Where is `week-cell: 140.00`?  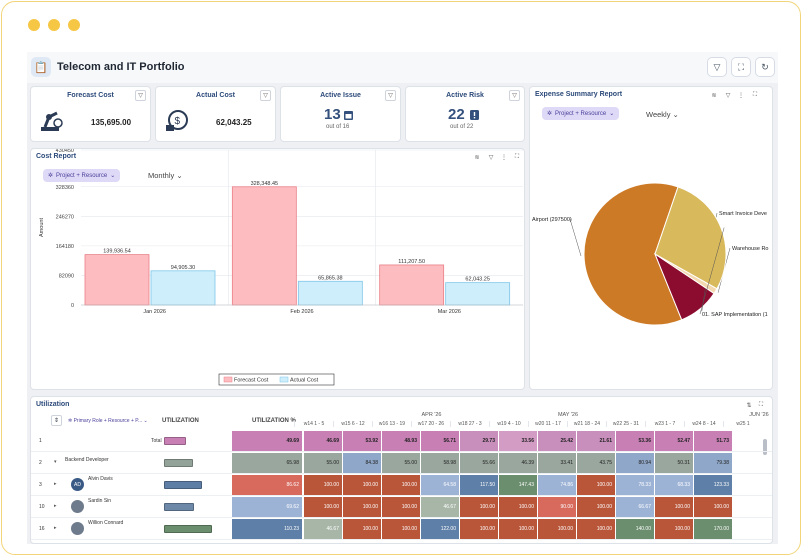 week-cell: 140.00 is located at coordinates (635, 529).